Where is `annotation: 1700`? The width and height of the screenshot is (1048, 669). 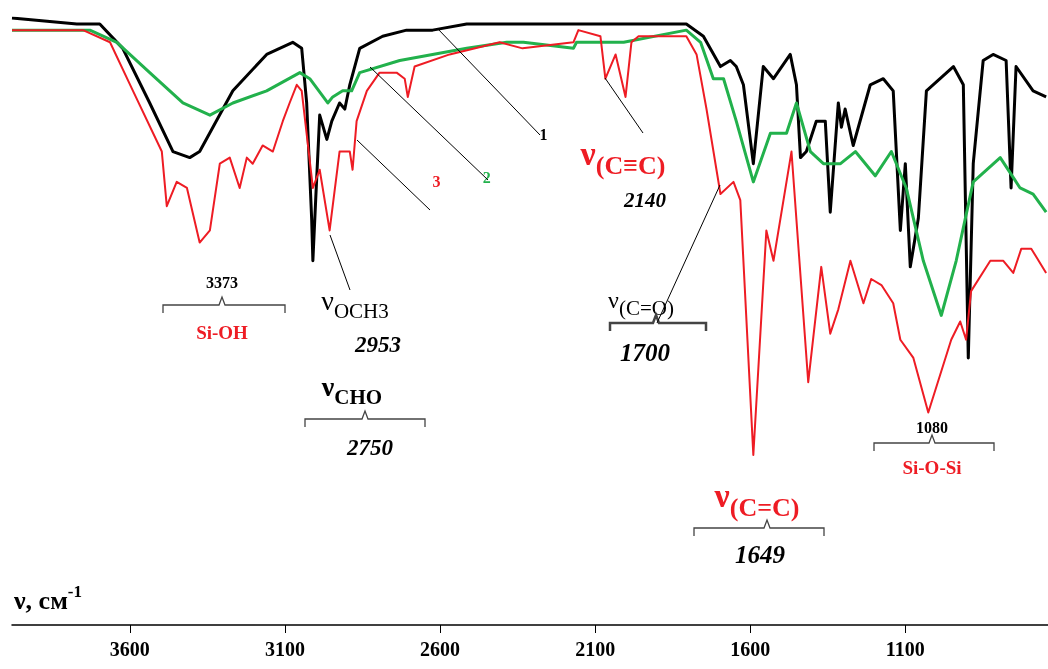 annotation: 1700 is located at coordinates (645, 352).